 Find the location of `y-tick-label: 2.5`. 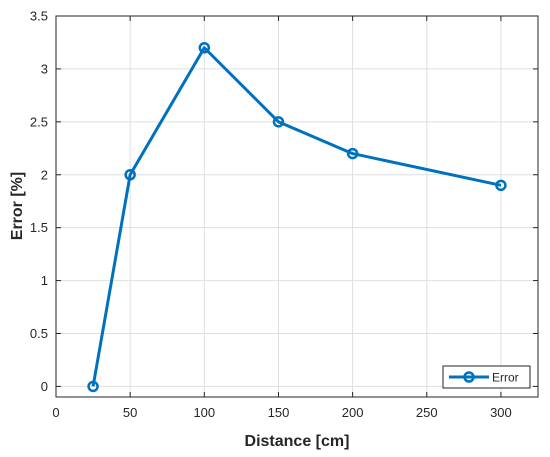

y-tick-label: 2.5 is located at coordinates (39, 121).